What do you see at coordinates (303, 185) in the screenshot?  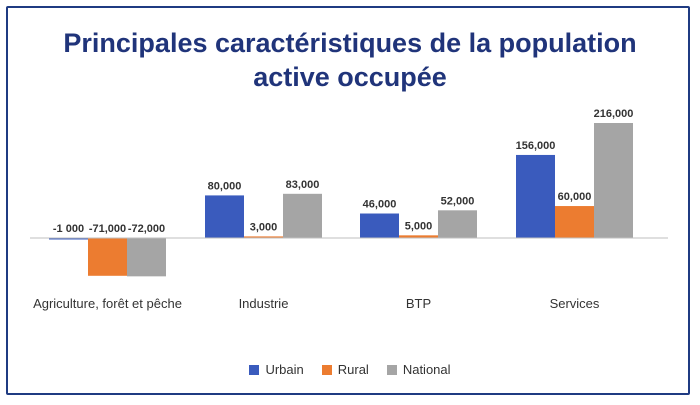 I see `data-label-national-2: 83,000` at bounding box center [303, 185].